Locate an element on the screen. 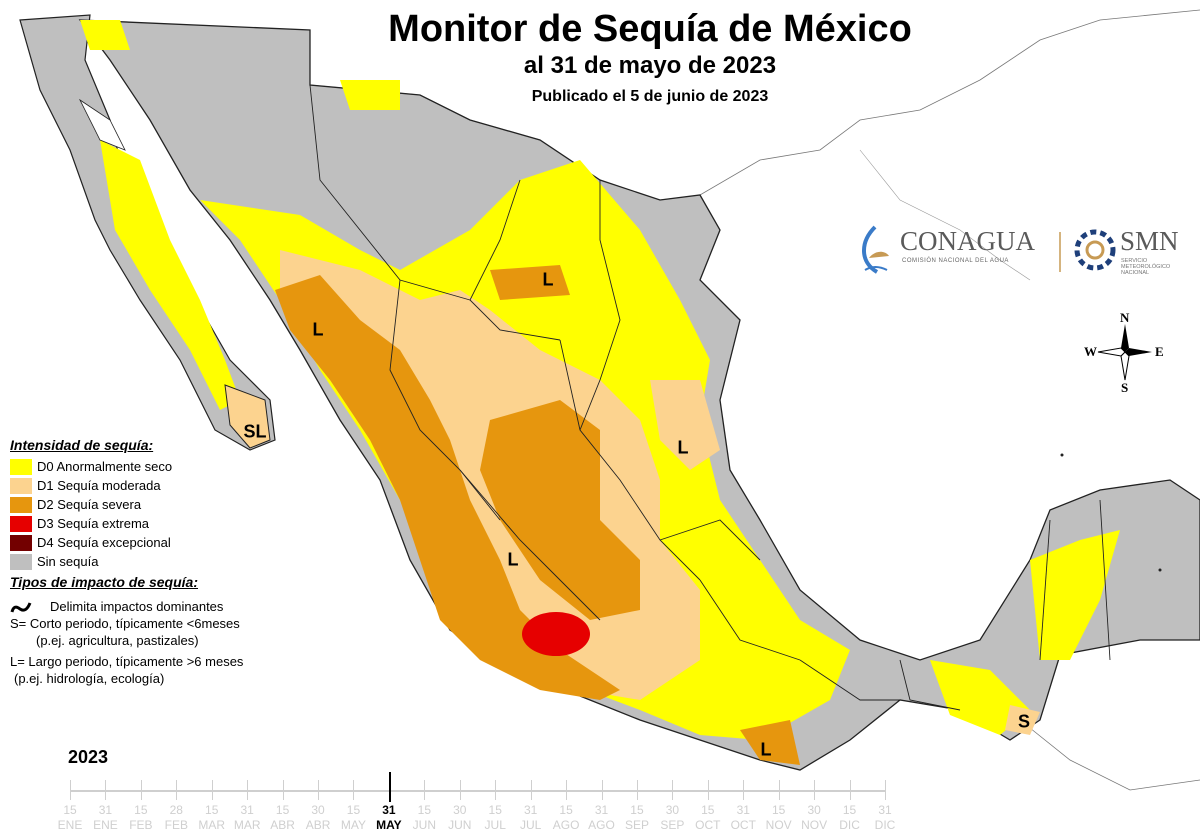 The image size is (1200, 837). timeline-tick-label: 15 NOV is located at coordinates (778, 817).